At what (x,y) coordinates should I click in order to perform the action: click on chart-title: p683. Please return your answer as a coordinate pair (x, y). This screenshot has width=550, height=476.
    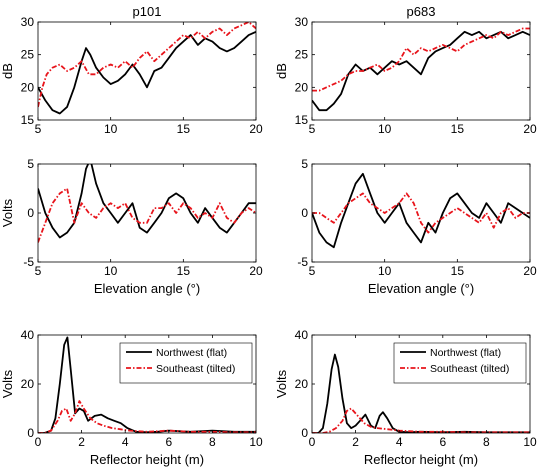
    Looking at the image, I should click on (421, 11).